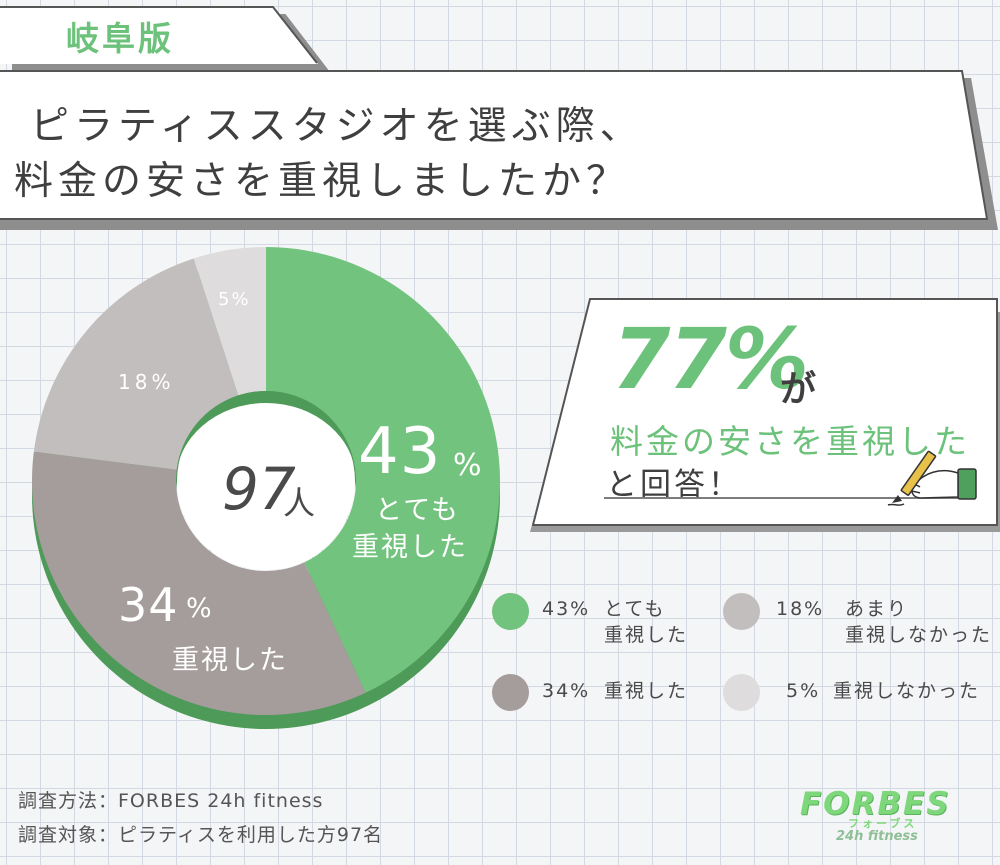 This screenshot has width=1000, height=865. I want to click on forbes-logo-katakana: フォーブス, so click(883, 823).